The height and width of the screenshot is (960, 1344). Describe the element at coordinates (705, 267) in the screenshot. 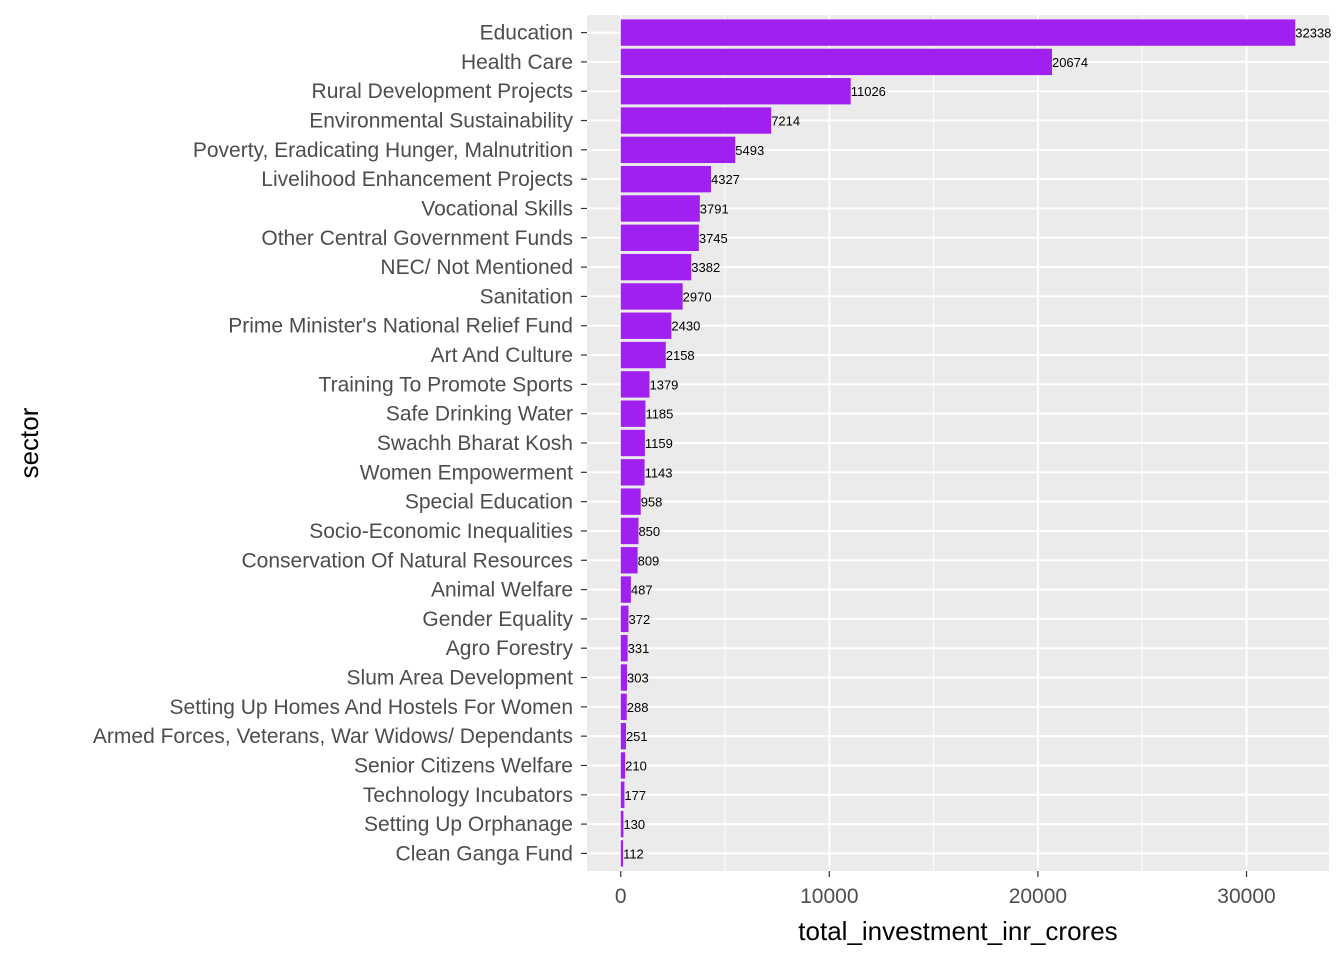

I see `data-label: 3382` at that location.